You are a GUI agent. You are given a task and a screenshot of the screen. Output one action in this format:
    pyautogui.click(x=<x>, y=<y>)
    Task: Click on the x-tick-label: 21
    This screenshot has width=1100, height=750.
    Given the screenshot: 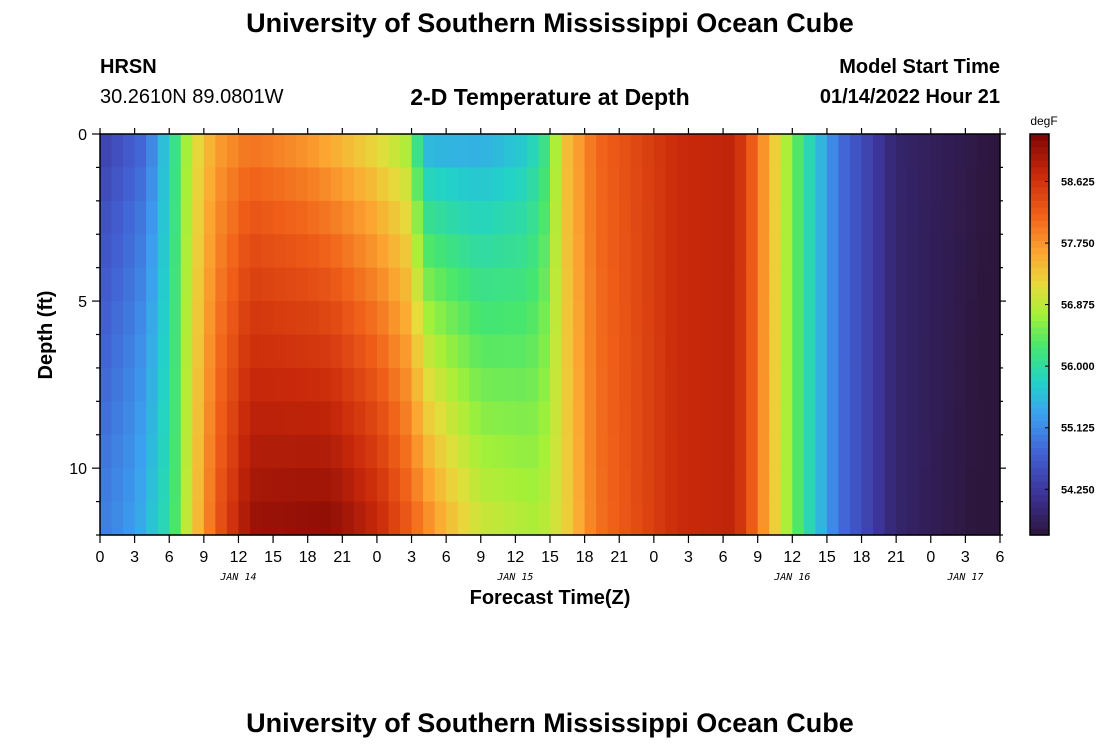 What is the action you would take?
    pyautogui.click(x=619, y=557)
    